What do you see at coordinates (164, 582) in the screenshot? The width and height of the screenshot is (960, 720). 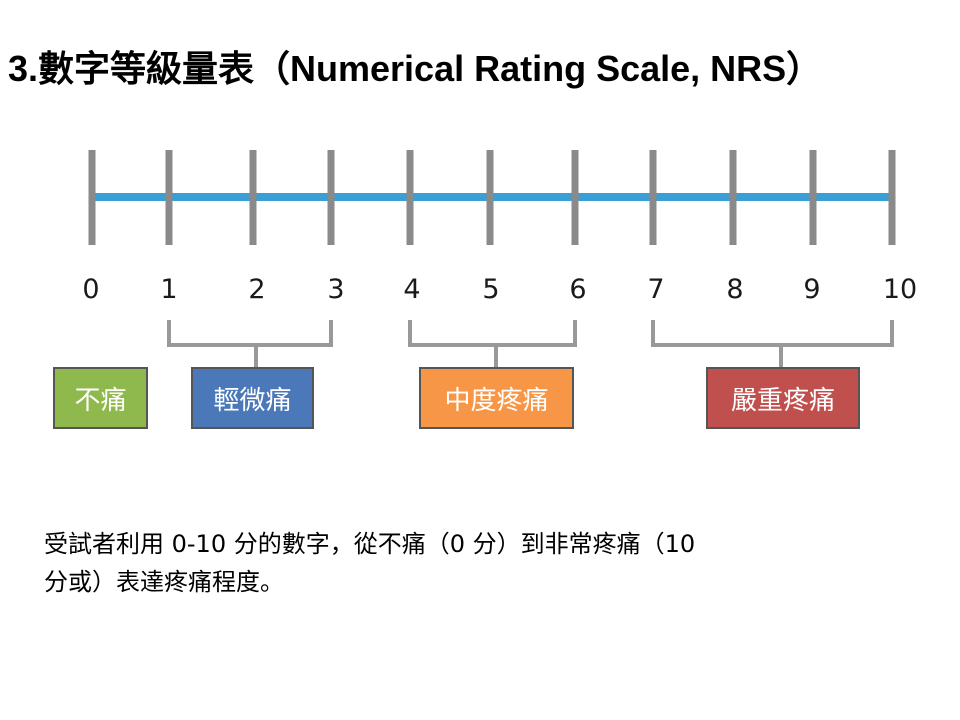 I see `description-line-2: 分或）表達疼痛程度。` at bounding box center [164, 582].